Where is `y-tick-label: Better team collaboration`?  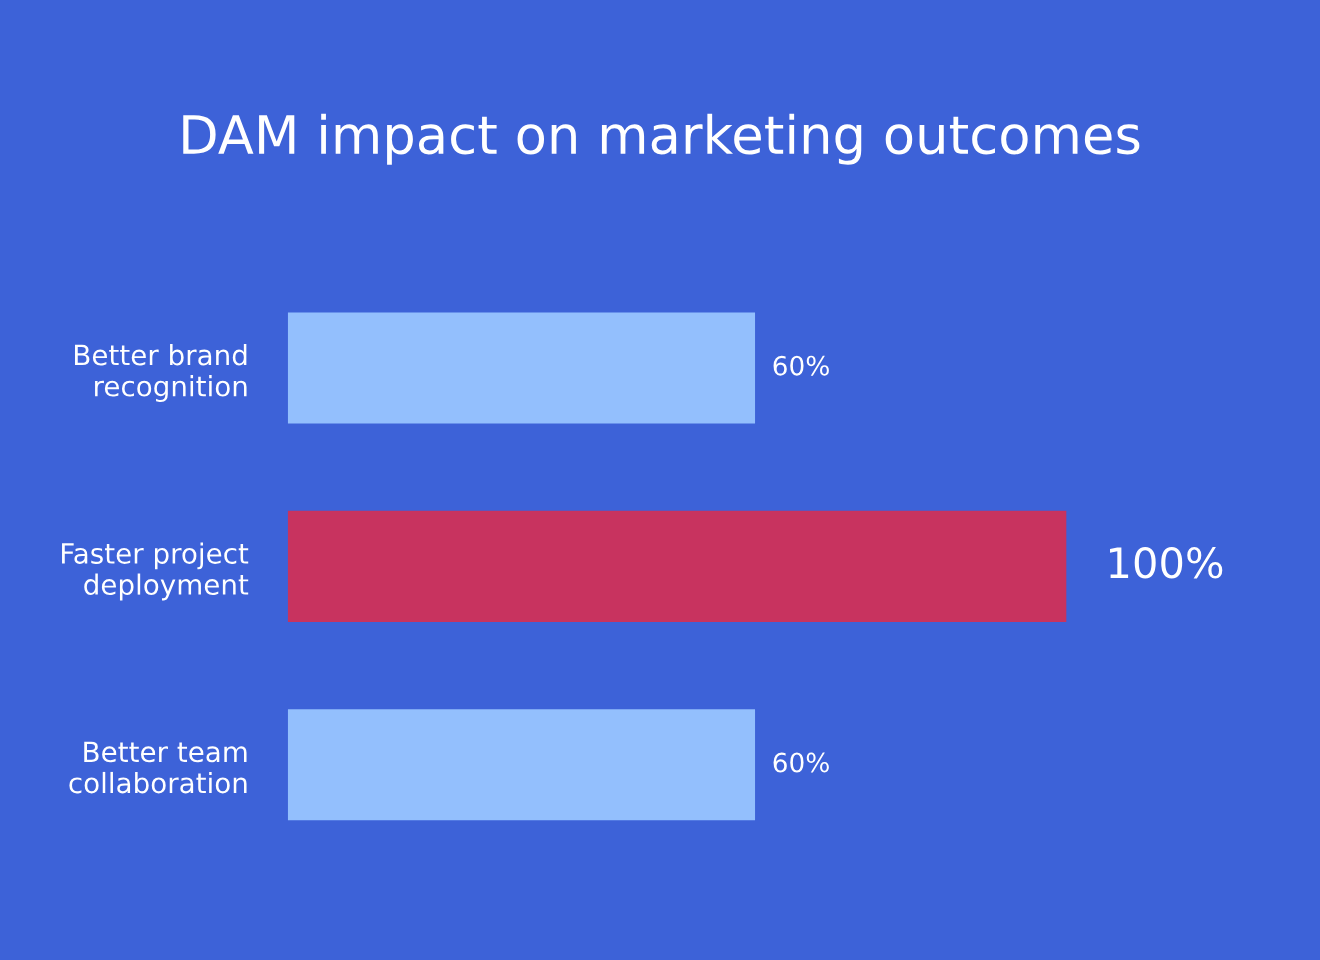 y-tick-label: Better team collaboration is located at coordinates (158, 767).